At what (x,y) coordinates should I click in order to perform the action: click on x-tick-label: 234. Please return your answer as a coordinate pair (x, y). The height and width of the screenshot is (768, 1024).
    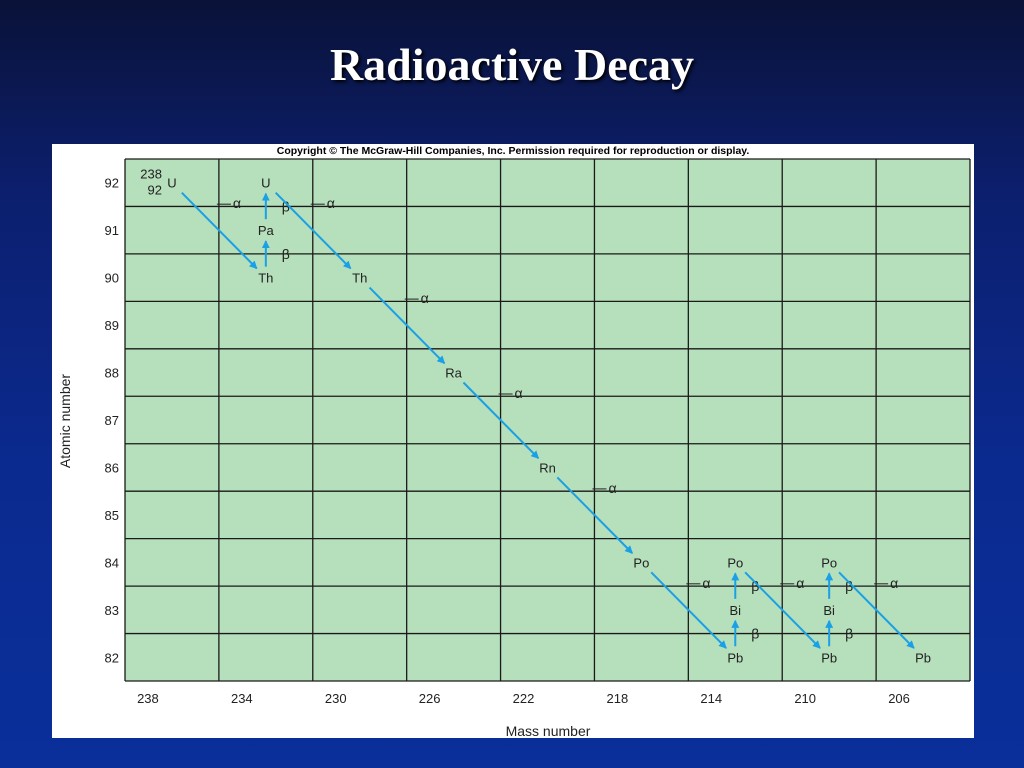
    Looking at the image, I should click on (242, 698).